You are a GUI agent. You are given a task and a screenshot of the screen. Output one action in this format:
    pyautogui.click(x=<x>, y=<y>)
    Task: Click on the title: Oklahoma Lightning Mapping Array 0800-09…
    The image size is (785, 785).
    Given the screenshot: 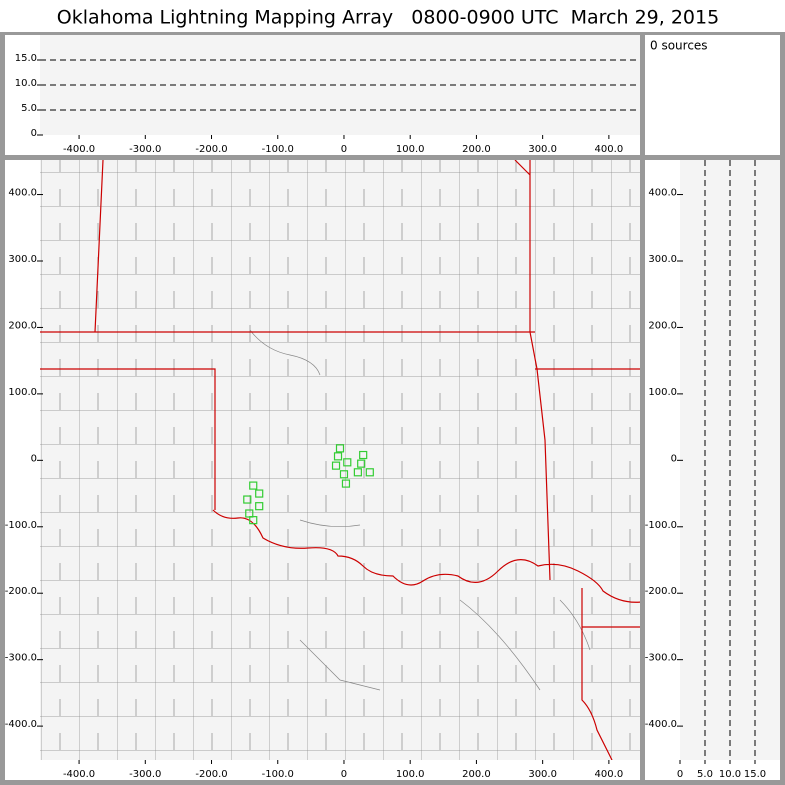 What is the action you would take?
    pyautogui.click(x=388, y=18)
    